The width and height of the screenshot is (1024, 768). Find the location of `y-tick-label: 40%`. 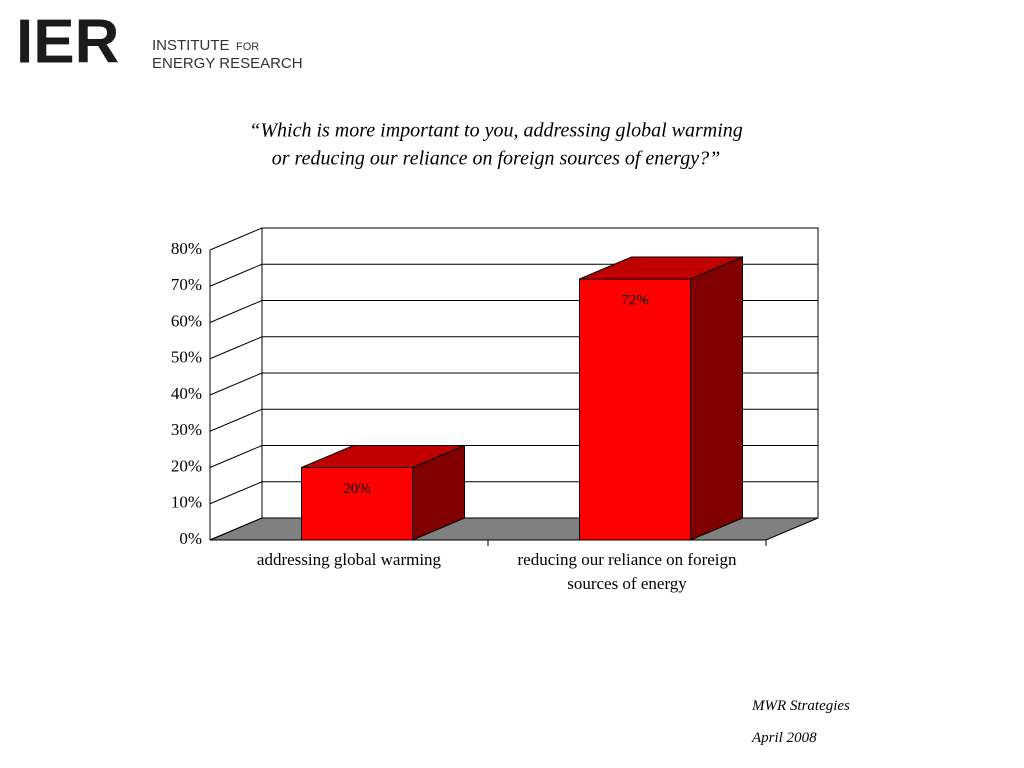

y-tick-label: 40% is located at coordinates (186, 393).